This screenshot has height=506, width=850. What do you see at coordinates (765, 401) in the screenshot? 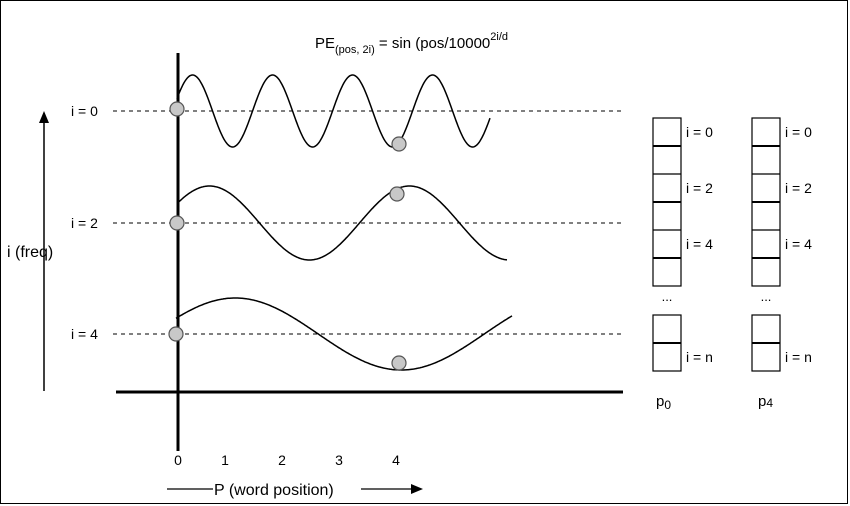
I see `vector-p4-name: p4` at bounding box center [765, 401].